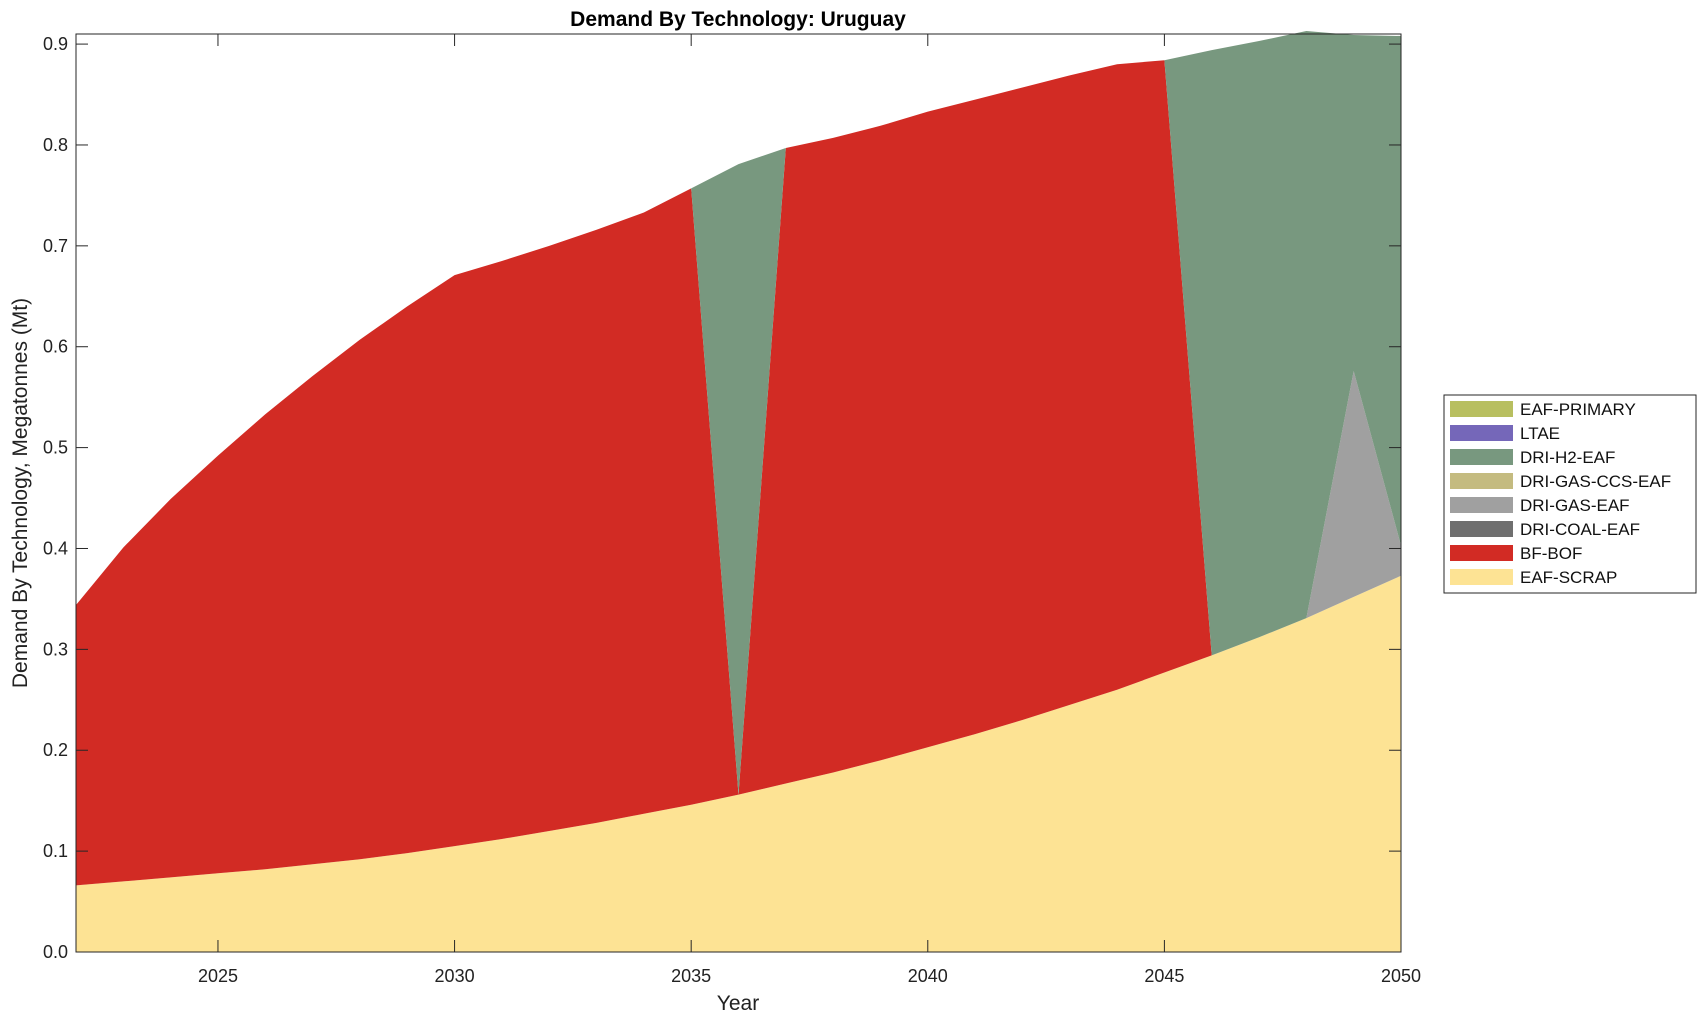  I want to click on y-tick-label: 0.0, so click(55, 952).